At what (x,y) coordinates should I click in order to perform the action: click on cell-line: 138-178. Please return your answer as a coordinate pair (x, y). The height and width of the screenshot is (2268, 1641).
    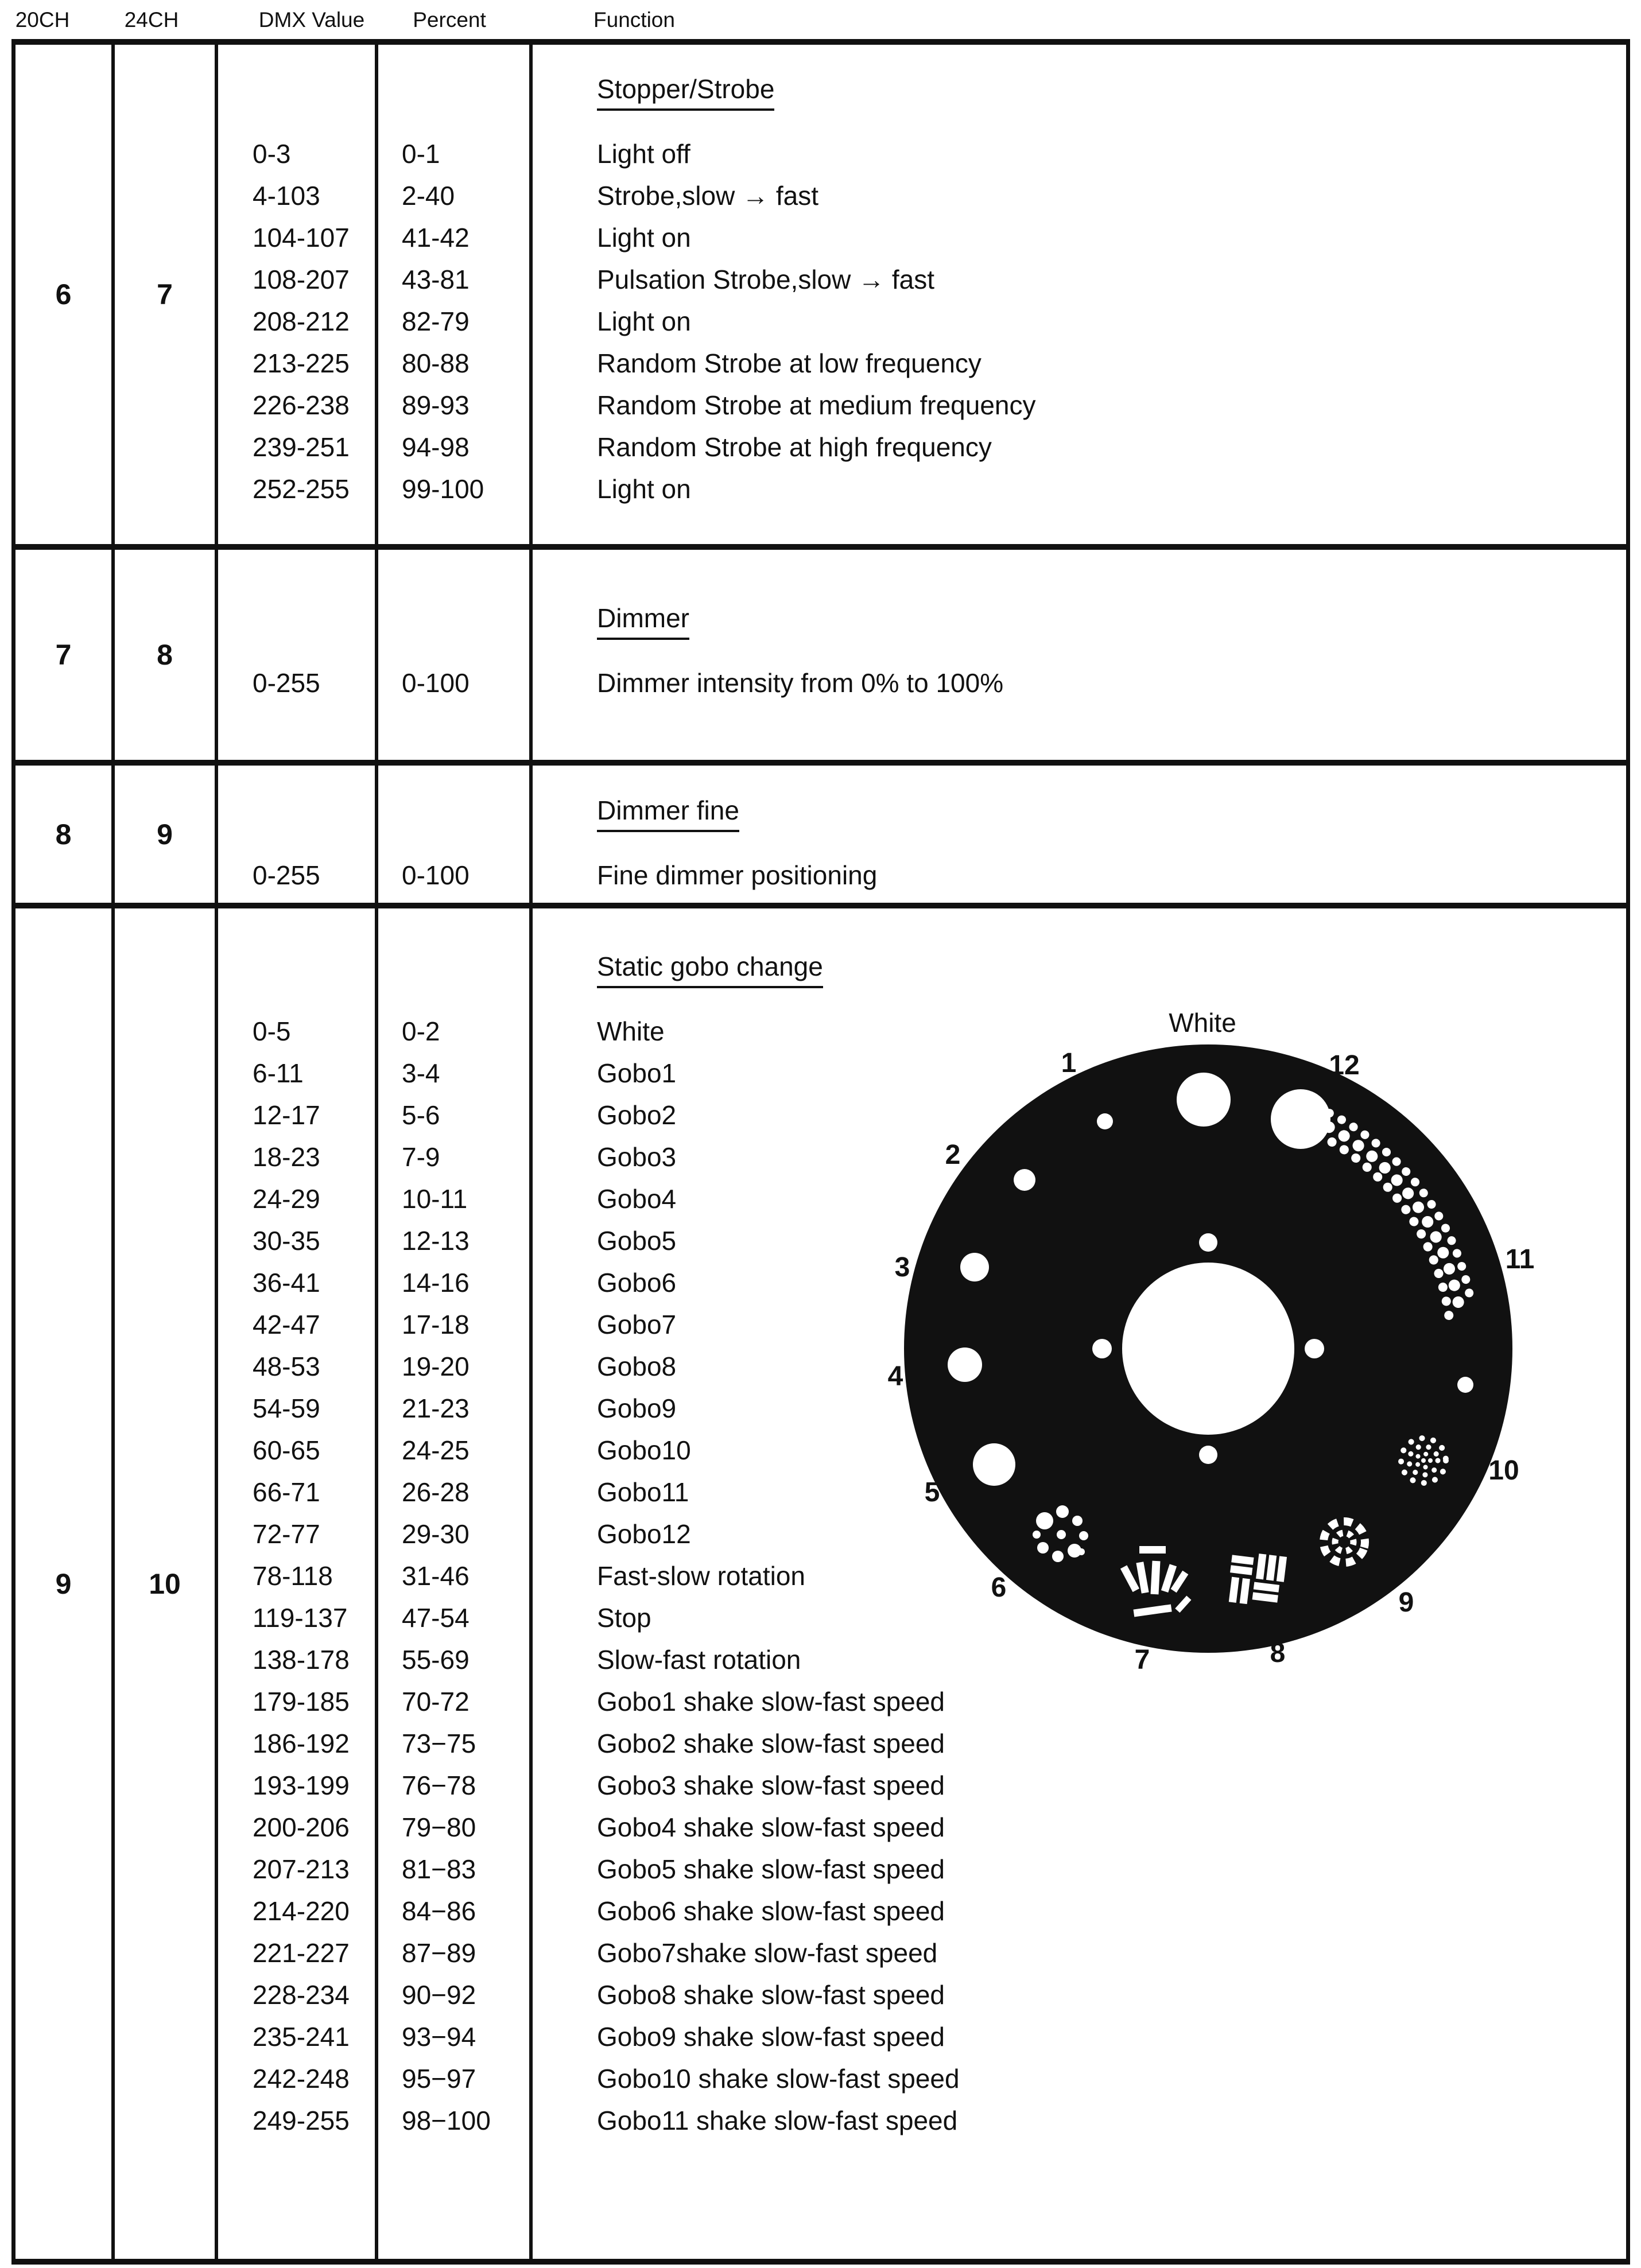
    Looking at the image, I should click on (301, 1660).